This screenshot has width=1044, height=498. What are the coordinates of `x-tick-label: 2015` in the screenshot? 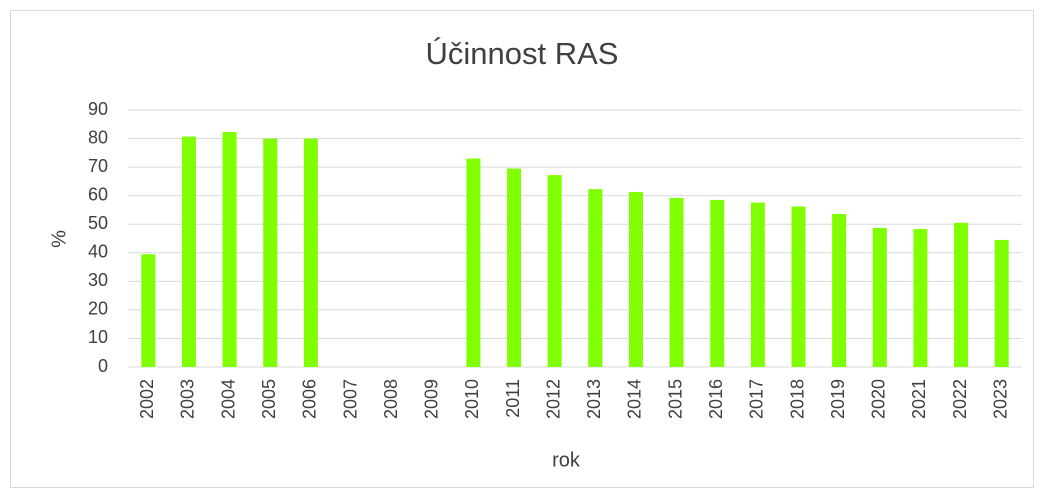 It's located at (675, 399).